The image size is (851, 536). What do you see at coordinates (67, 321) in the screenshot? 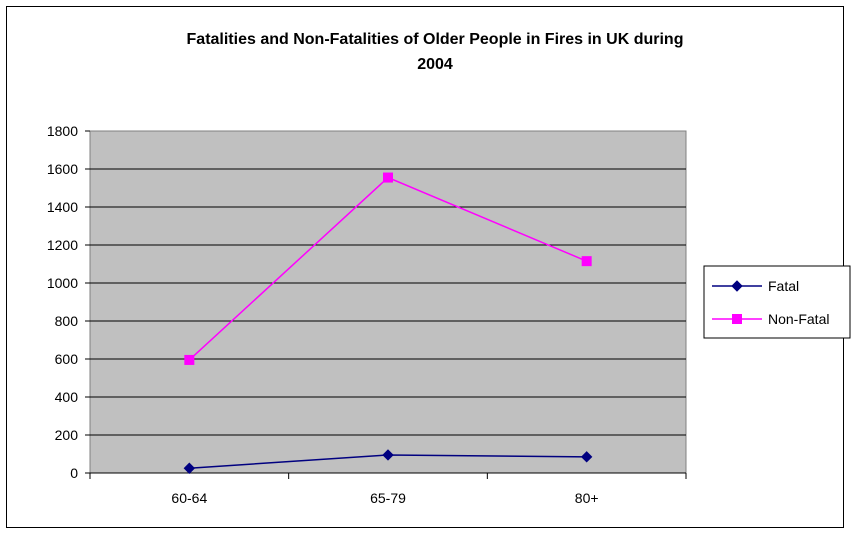
I see `y-tick-label-800: 800` at bounding box center [67, 321].